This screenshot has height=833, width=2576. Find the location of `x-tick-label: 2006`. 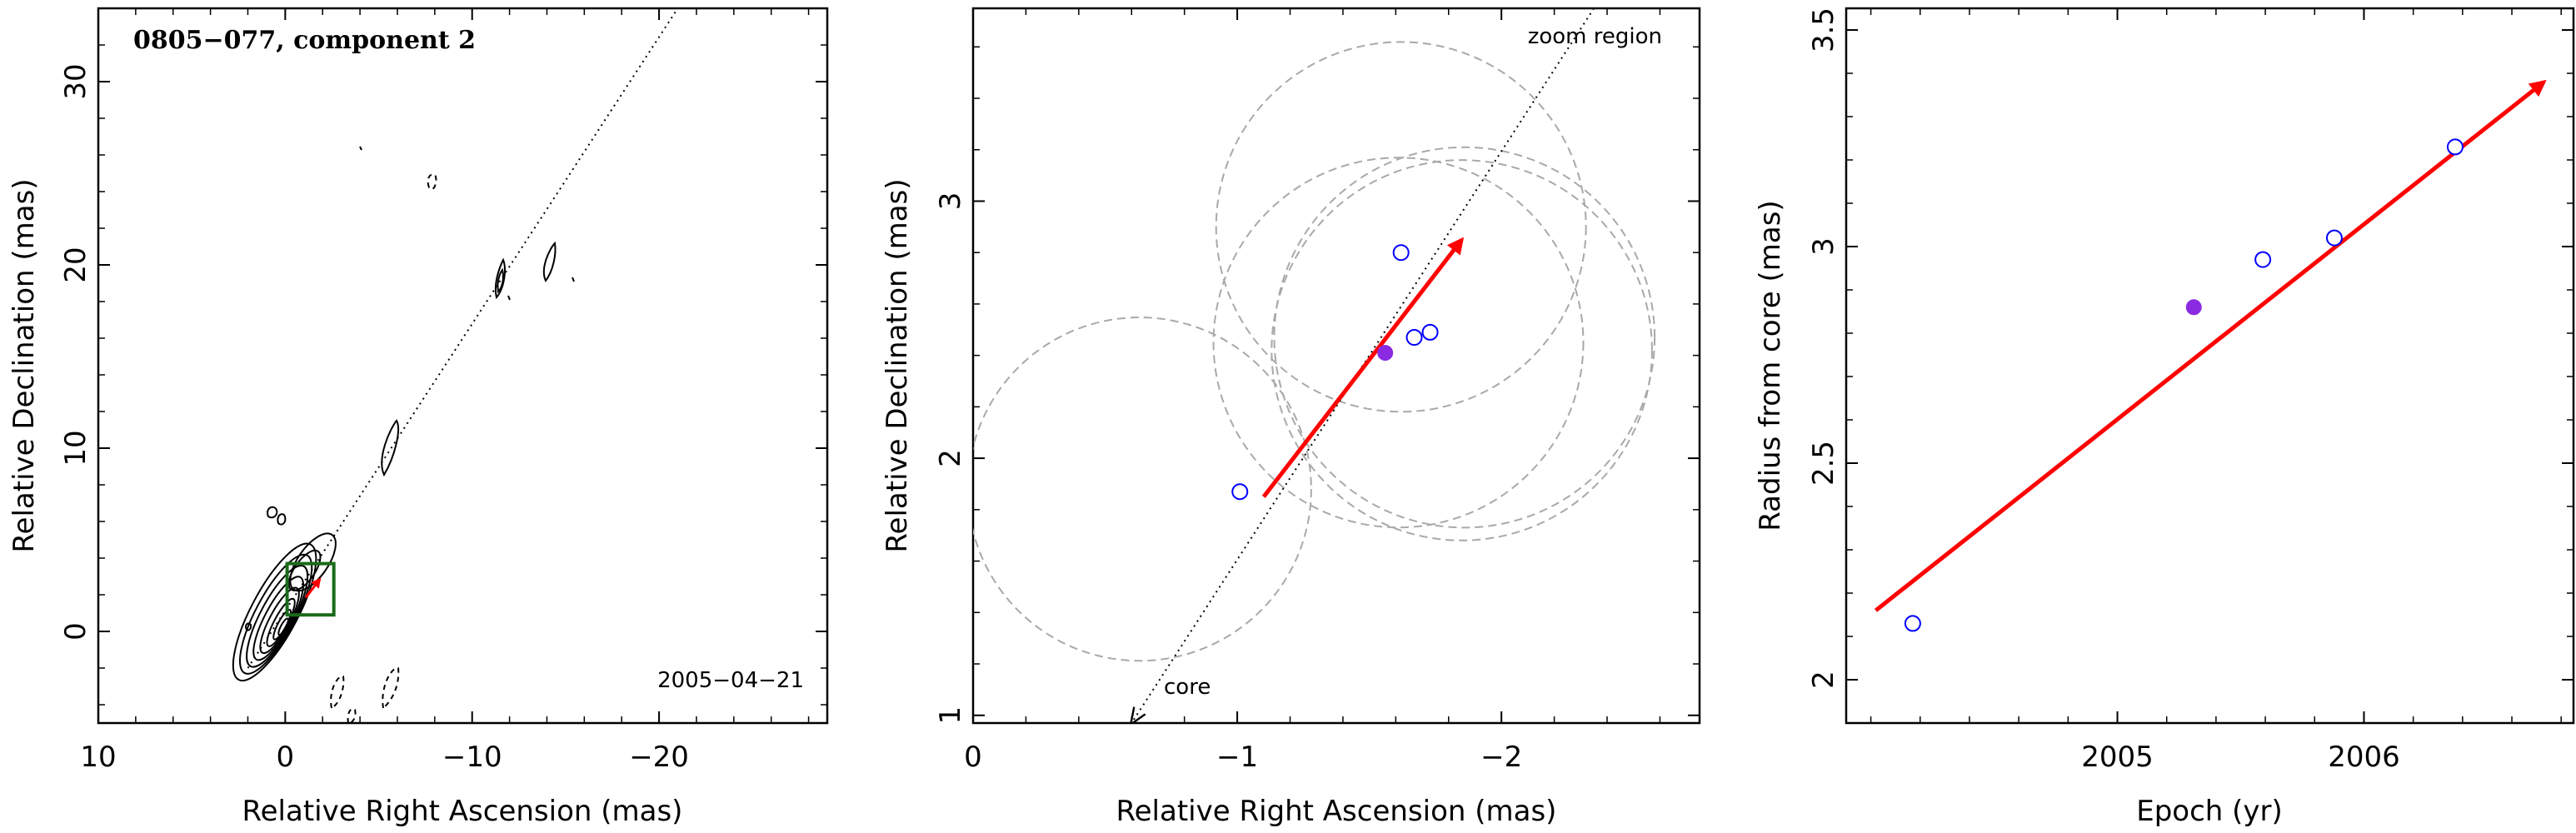

x-tick-label: 2006 is located at coordinates (2364, 757).